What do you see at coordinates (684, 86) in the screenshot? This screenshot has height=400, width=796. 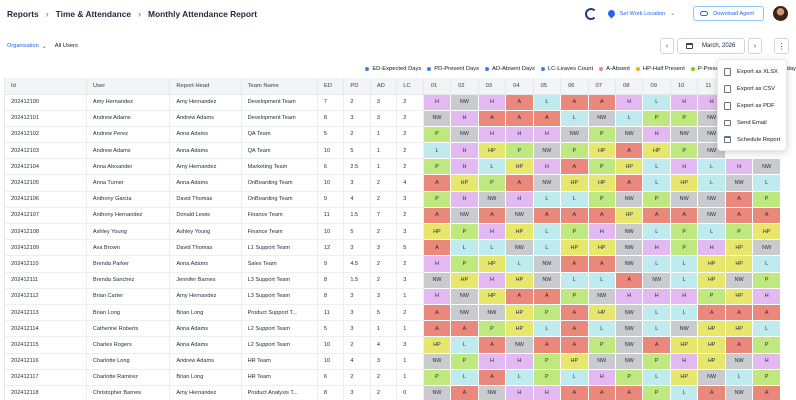 I see `column-header: 10` at bounding box center [684, 86].